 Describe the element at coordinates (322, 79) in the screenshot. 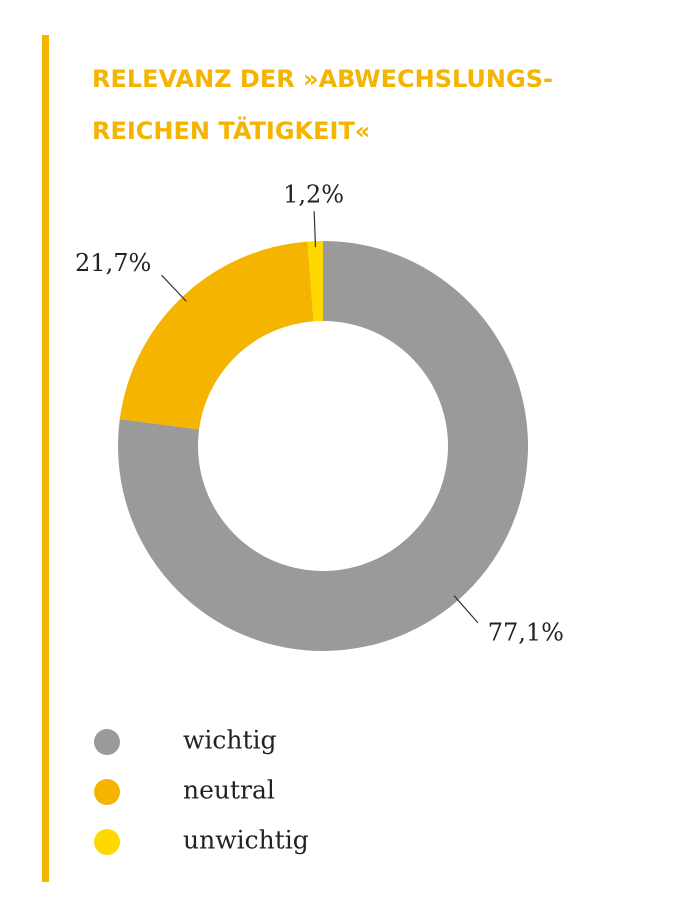

I see `chart-title: RELEVANZ DER »ABWECHSLUNGS-` at that location.